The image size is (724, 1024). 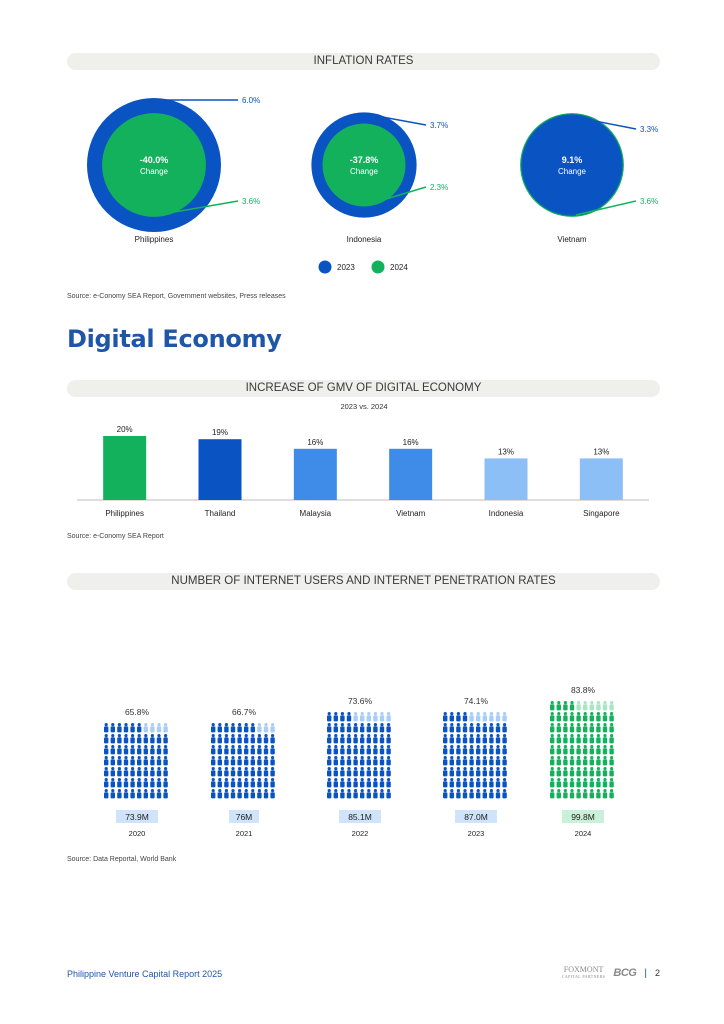 What do you see at coordinates (136, 772) in the screenshot?
I see `pictogram-2020: 65.8% 73.9M 2020` at bounding box center [136, 772].